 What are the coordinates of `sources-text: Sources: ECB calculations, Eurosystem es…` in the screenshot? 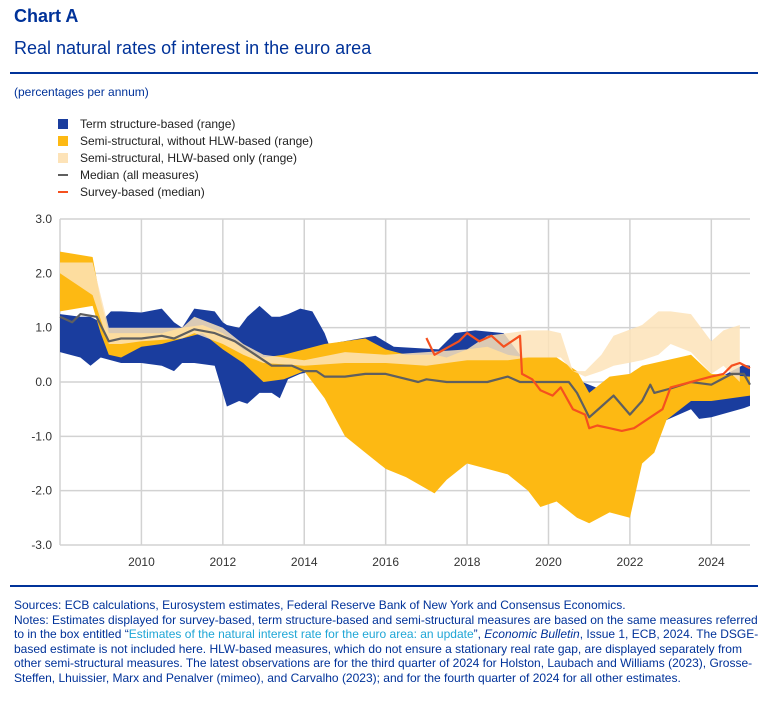 It's located at (320, 605).